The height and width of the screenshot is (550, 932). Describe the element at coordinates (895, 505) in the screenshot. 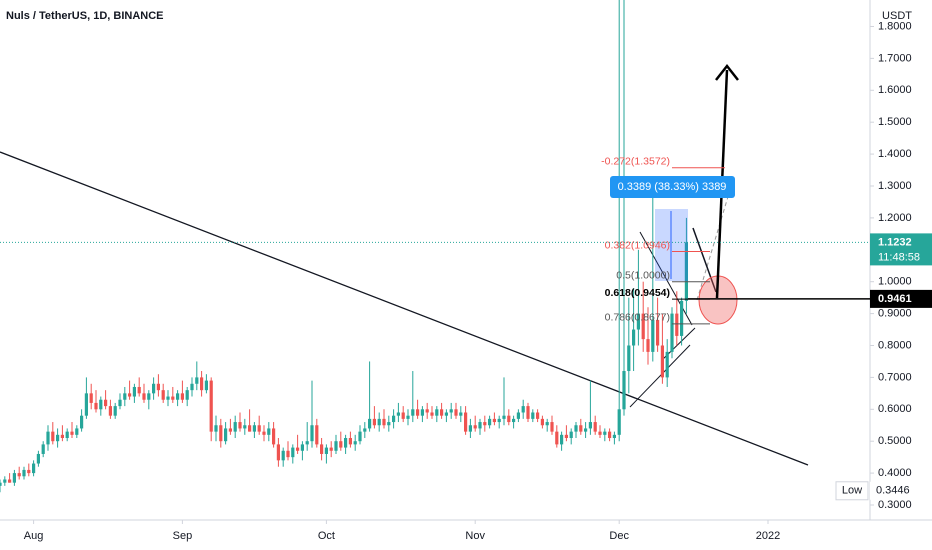

I see `y-tick-label: 0.3000` at that location.